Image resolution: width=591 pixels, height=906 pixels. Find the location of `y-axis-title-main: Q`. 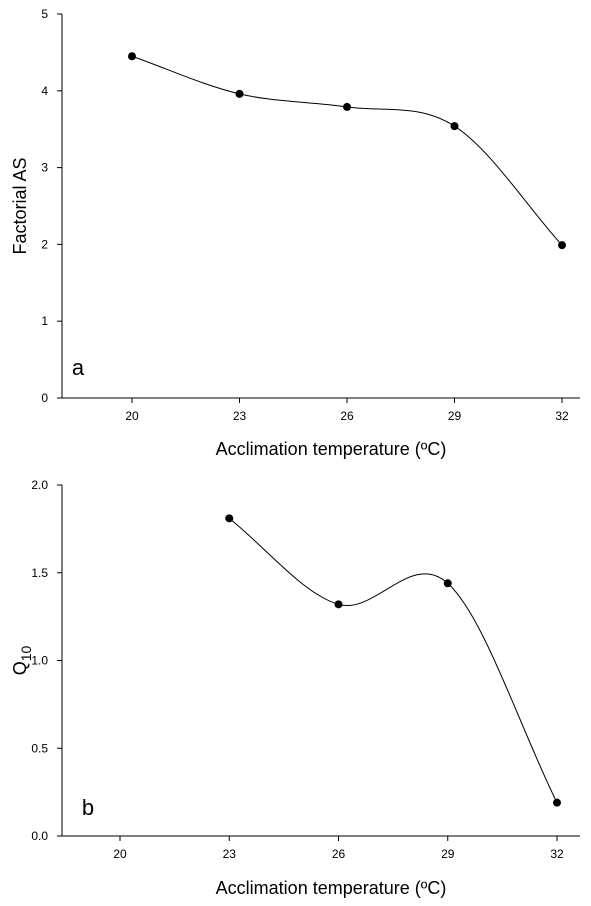

y-axis-title-main: Q is located at coordinates (20, 668).